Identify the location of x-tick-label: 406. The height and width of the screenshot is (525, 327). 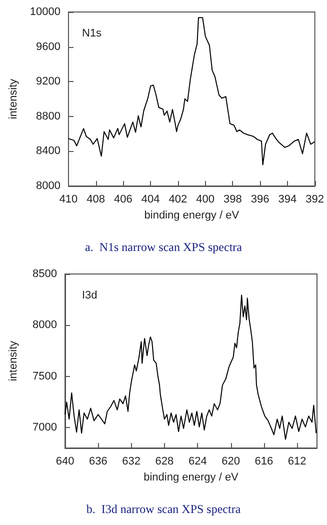
(123, 200).